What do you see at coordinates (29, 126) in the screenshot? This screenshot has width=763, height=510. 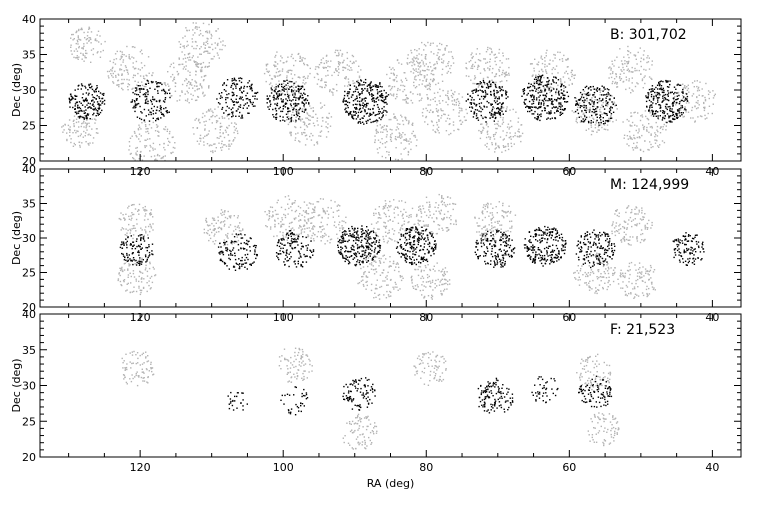 I see `y-tick-label: 25` at bounding box center [29, 126].